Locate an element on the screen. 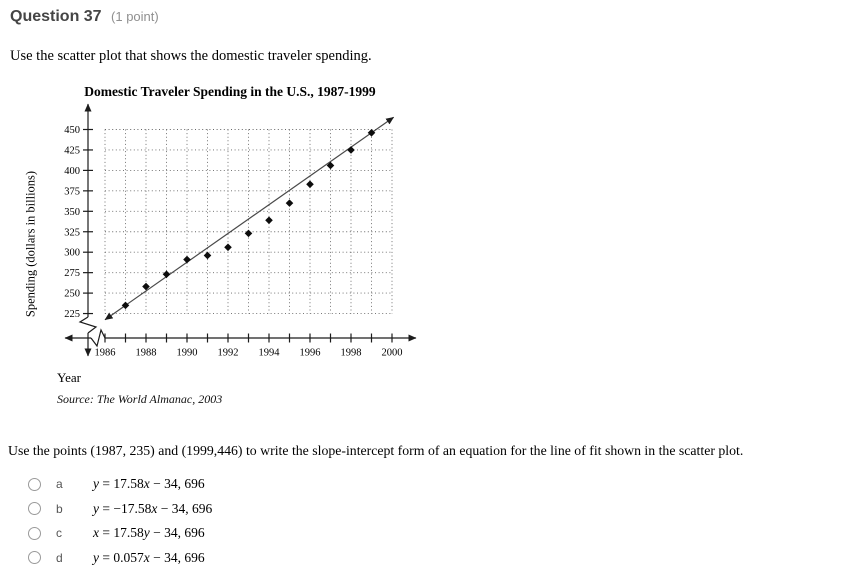  svg-text: 425 is located at coordinates (72, 150).